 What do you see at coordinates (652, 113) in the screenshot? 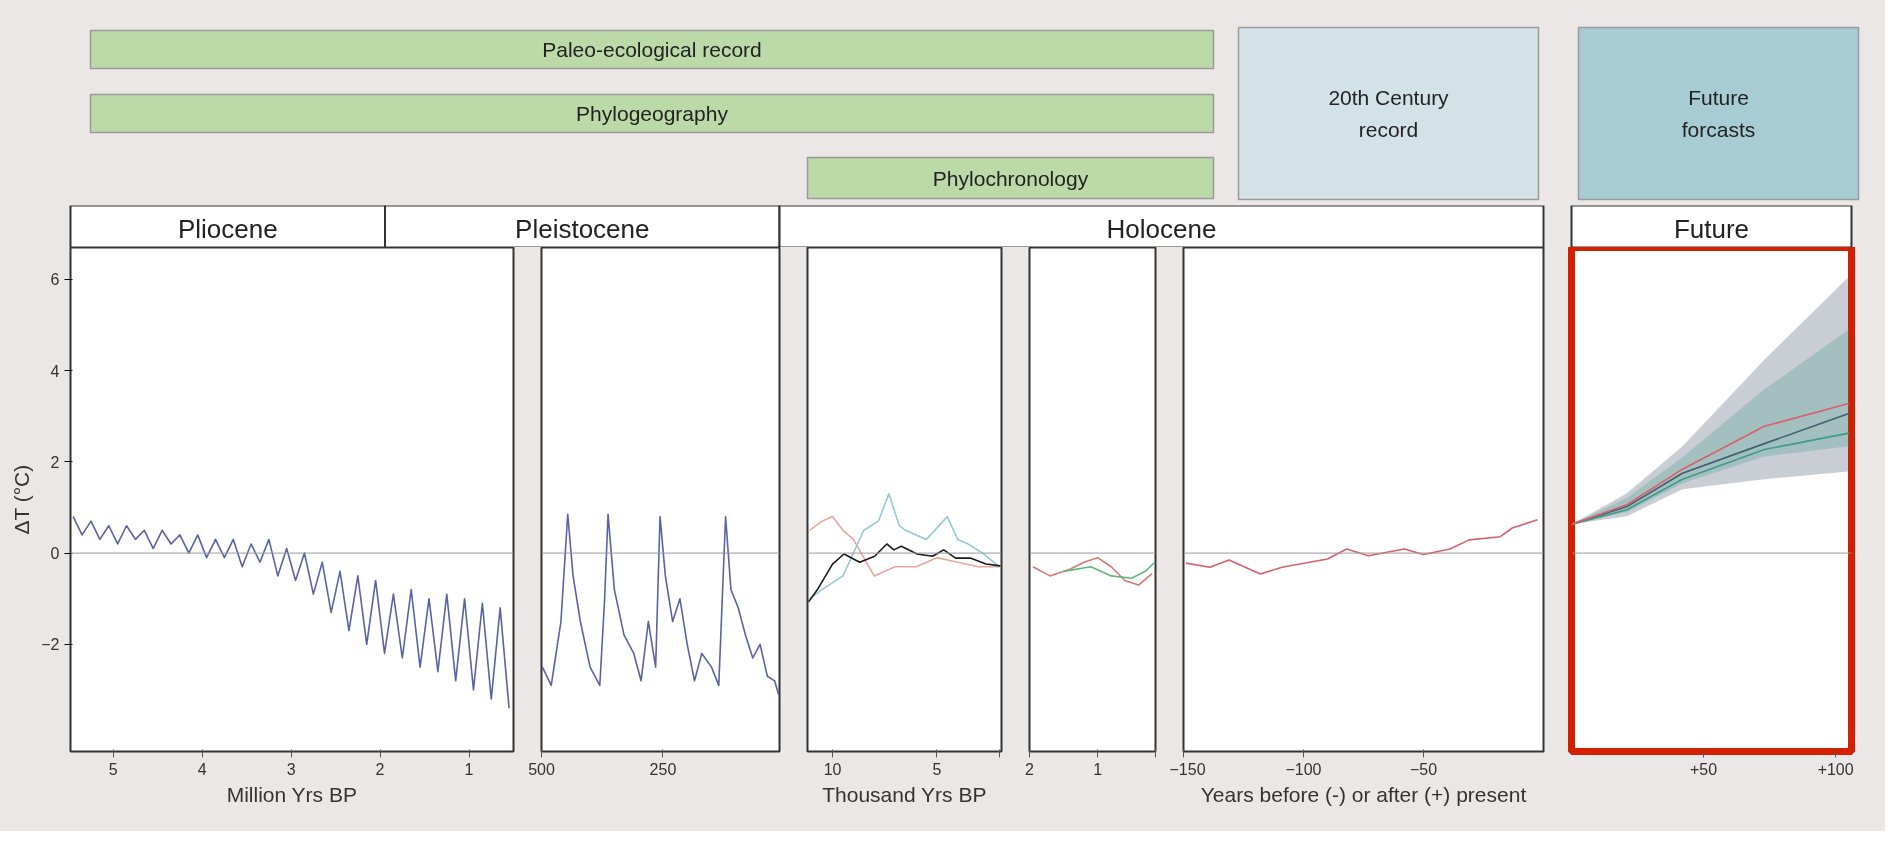
I see `text: Phylogeography` at bounding box center [652, 113].